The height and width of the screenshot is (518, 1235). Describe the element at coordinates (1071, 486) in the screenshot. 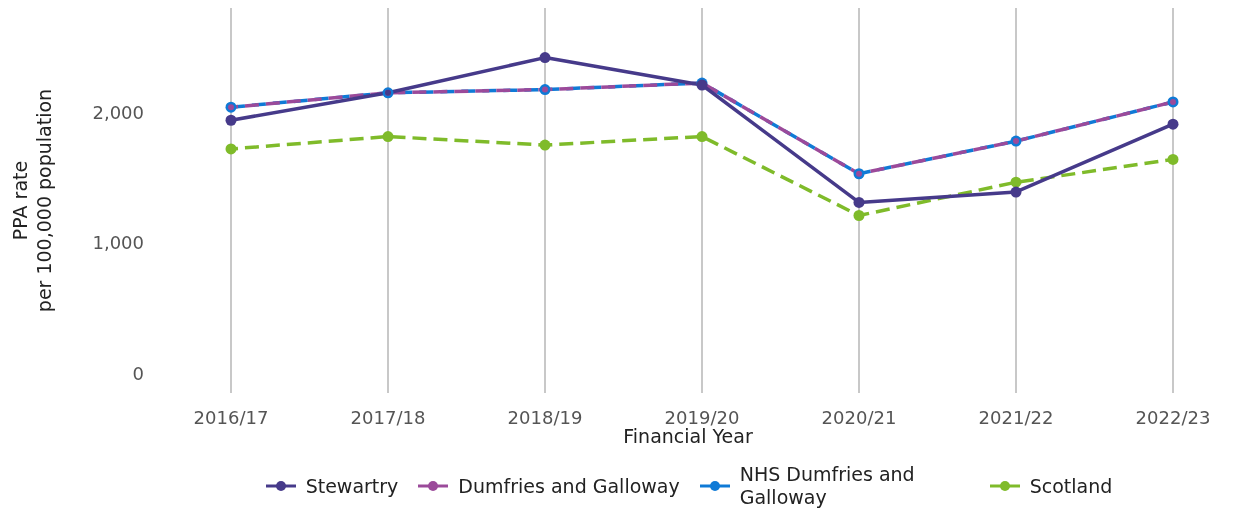

I see `legend-label: Scotland` at that location.